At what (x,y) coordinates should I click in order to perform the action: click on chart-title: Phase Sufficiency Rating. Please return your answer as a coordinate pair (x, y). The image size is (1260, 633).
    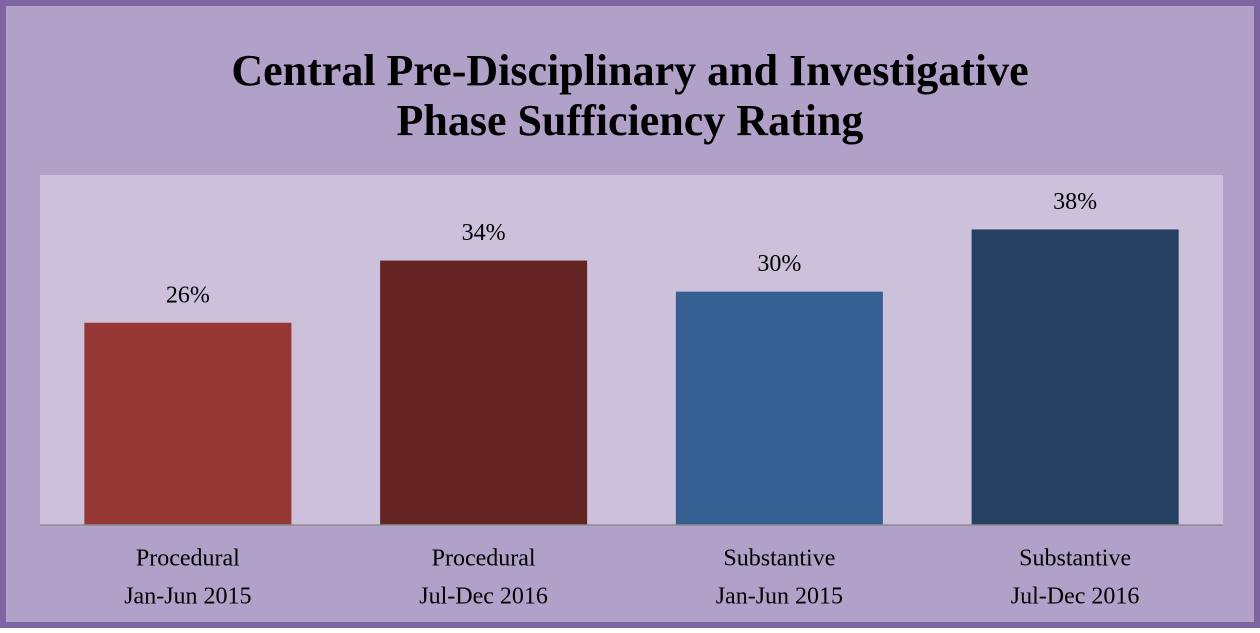
    Looking at the image, I should click on (630, 120).